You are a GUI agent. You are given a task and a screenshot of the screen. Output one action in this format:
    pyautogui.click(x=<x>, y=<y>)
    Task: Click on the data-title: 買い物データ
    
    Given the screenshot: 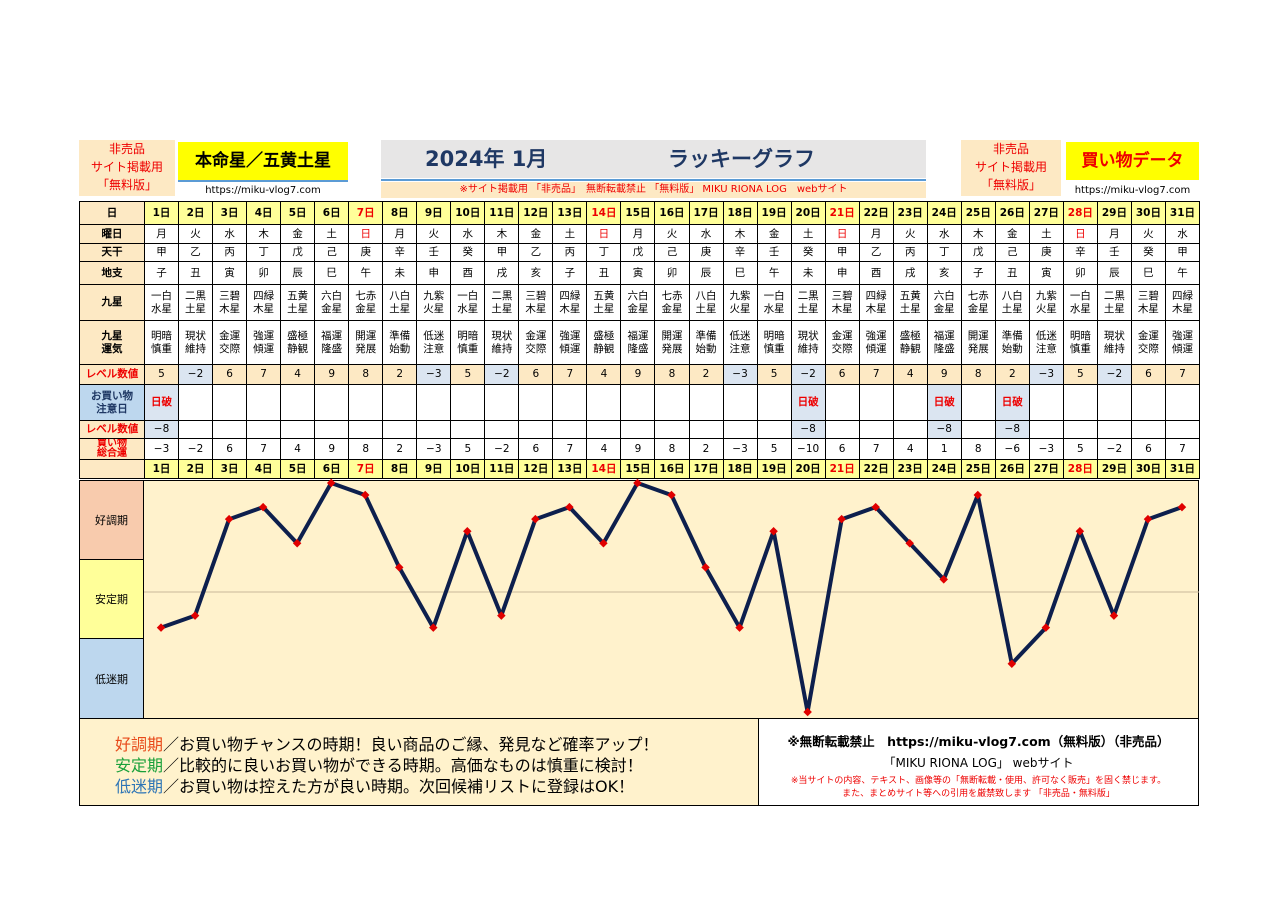 What is the action you would take?
    pyautogui.click(x=1132, y=161)
    